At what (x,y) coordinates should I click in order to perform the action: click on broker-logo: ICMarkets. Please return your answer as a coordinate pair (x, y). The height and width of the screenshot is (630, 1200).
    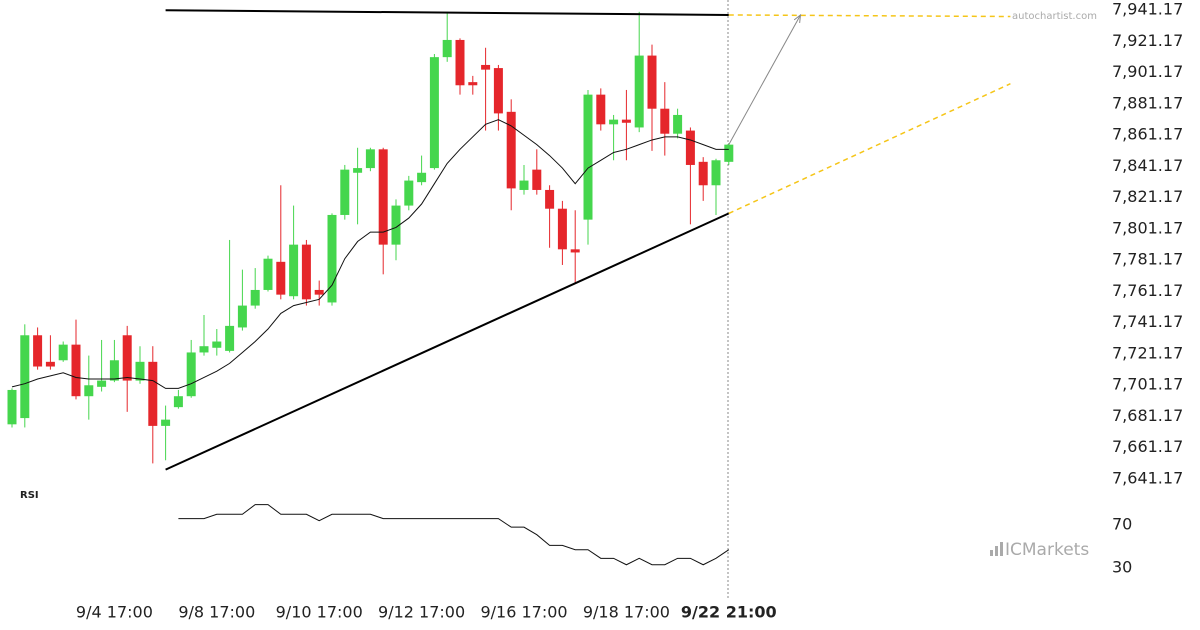
    Looking at the image, I should click on (1039, 550).